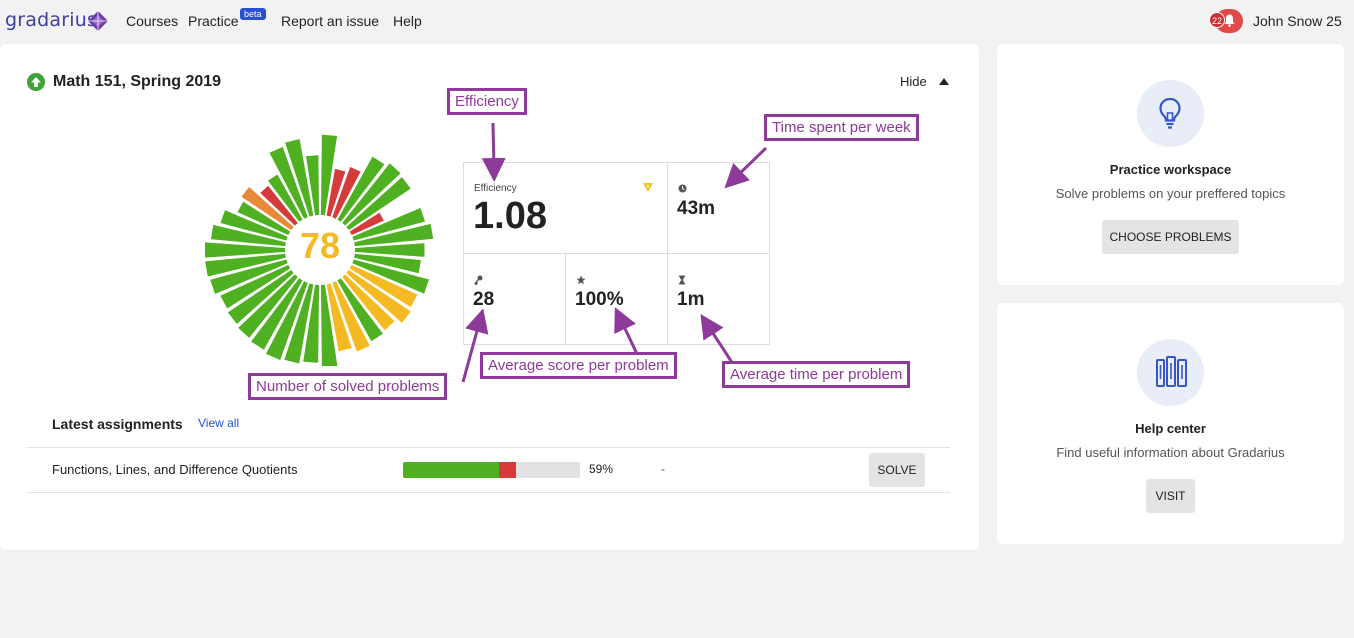 This screenshot has width=1354, height=638. Describe the element at coordinates (944, 81) in the screenshot. I see `caret-up-icon` at that location.